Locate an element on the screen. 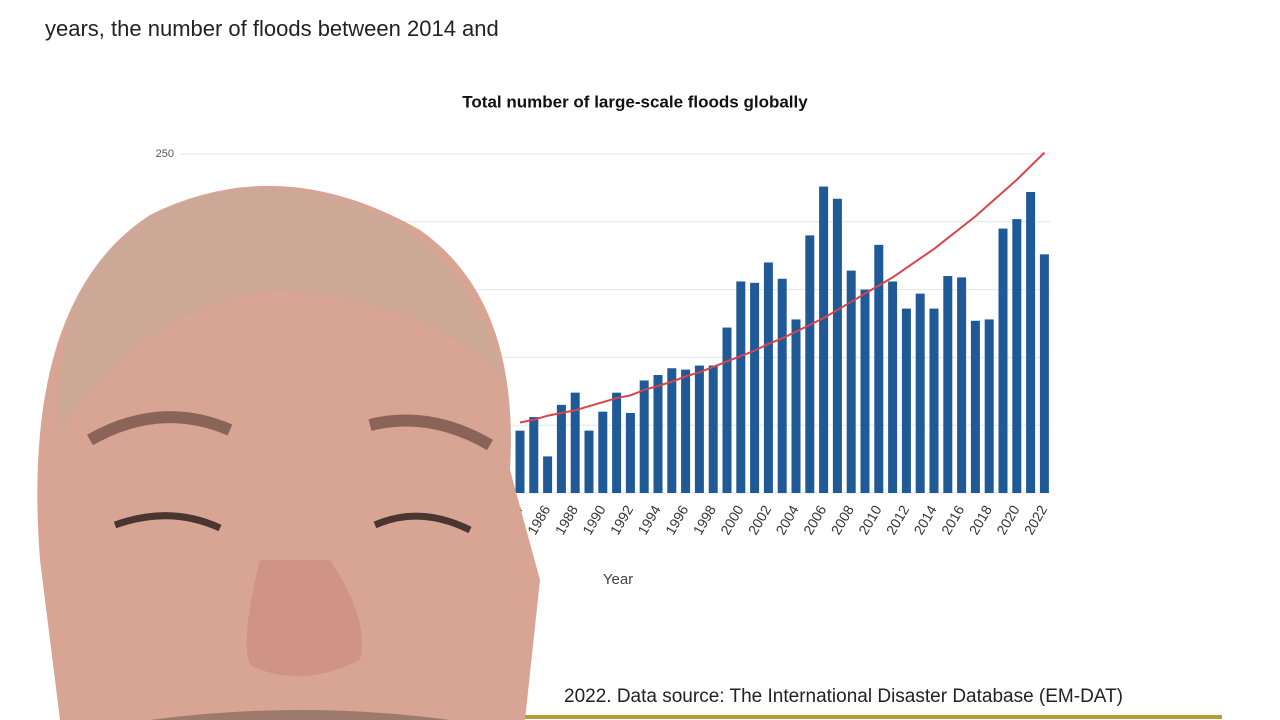 The height and width of the screenshot is (720, 1280). x-tick-label: 2016 is located at coordinates (953, 519).